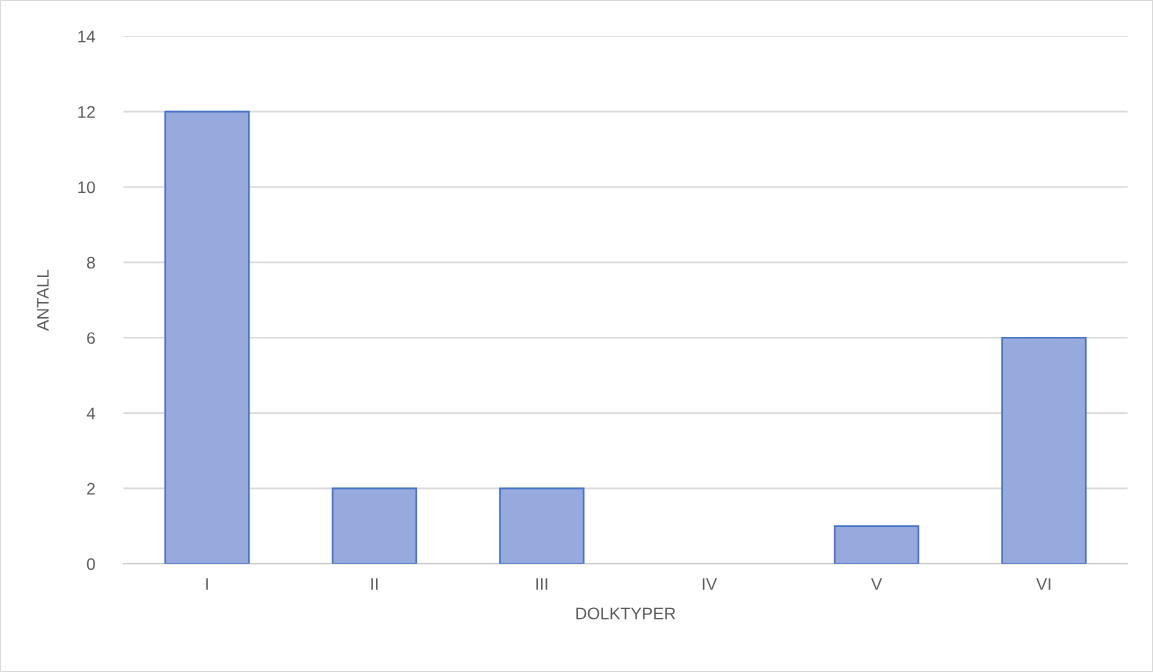  I want to click on x-tick-label: V, so click(877, 584).